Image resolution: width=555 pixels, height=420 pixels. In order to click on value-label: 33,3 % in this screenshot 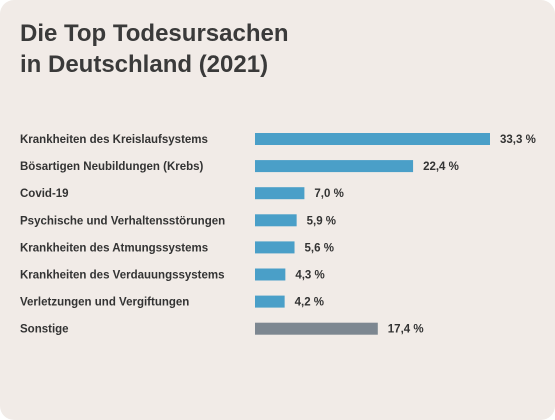, I will do `click(518, 140)`.